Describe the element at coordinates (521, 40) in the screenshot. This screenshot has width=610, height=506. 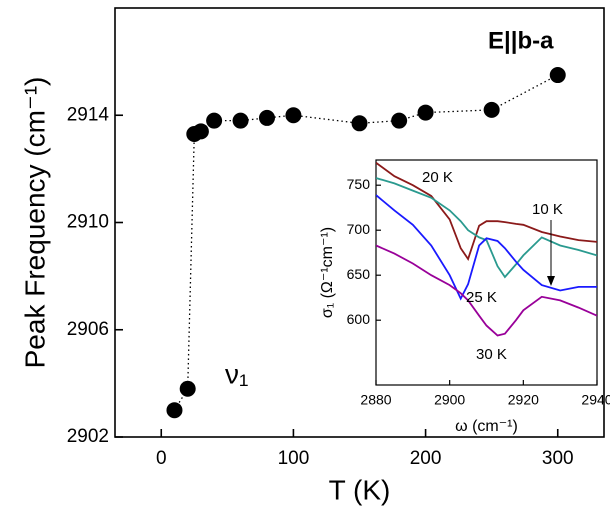
I see `annotation: E||b-a` at that location.